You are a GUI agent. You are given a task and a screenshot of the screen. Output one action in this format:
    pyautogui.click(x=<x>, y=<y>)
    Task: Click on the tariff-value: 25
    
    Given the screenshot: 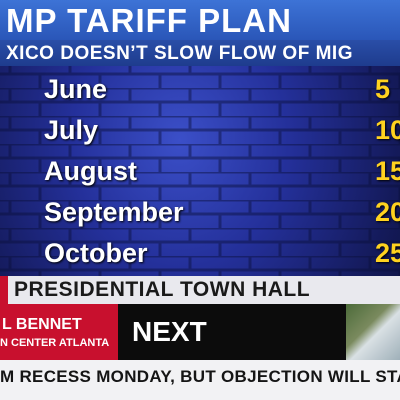 What is the action you would take?
    pyautogui.click(x=387, y=253)
    